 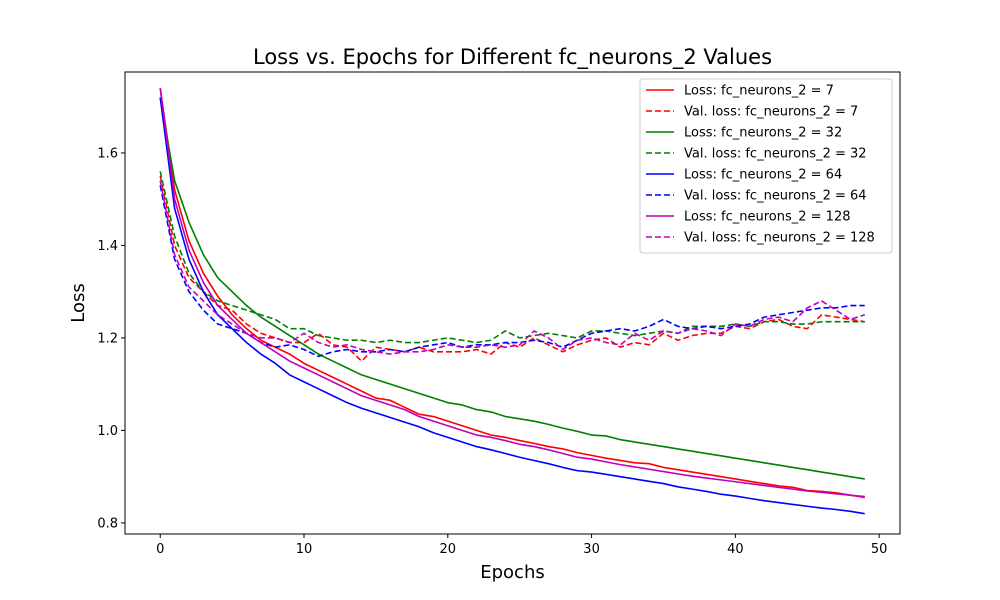 What do you see at coordinates (879, 549) in the screenshot?
I see `x-tick-label: 50` at bounding box center [879, 549].